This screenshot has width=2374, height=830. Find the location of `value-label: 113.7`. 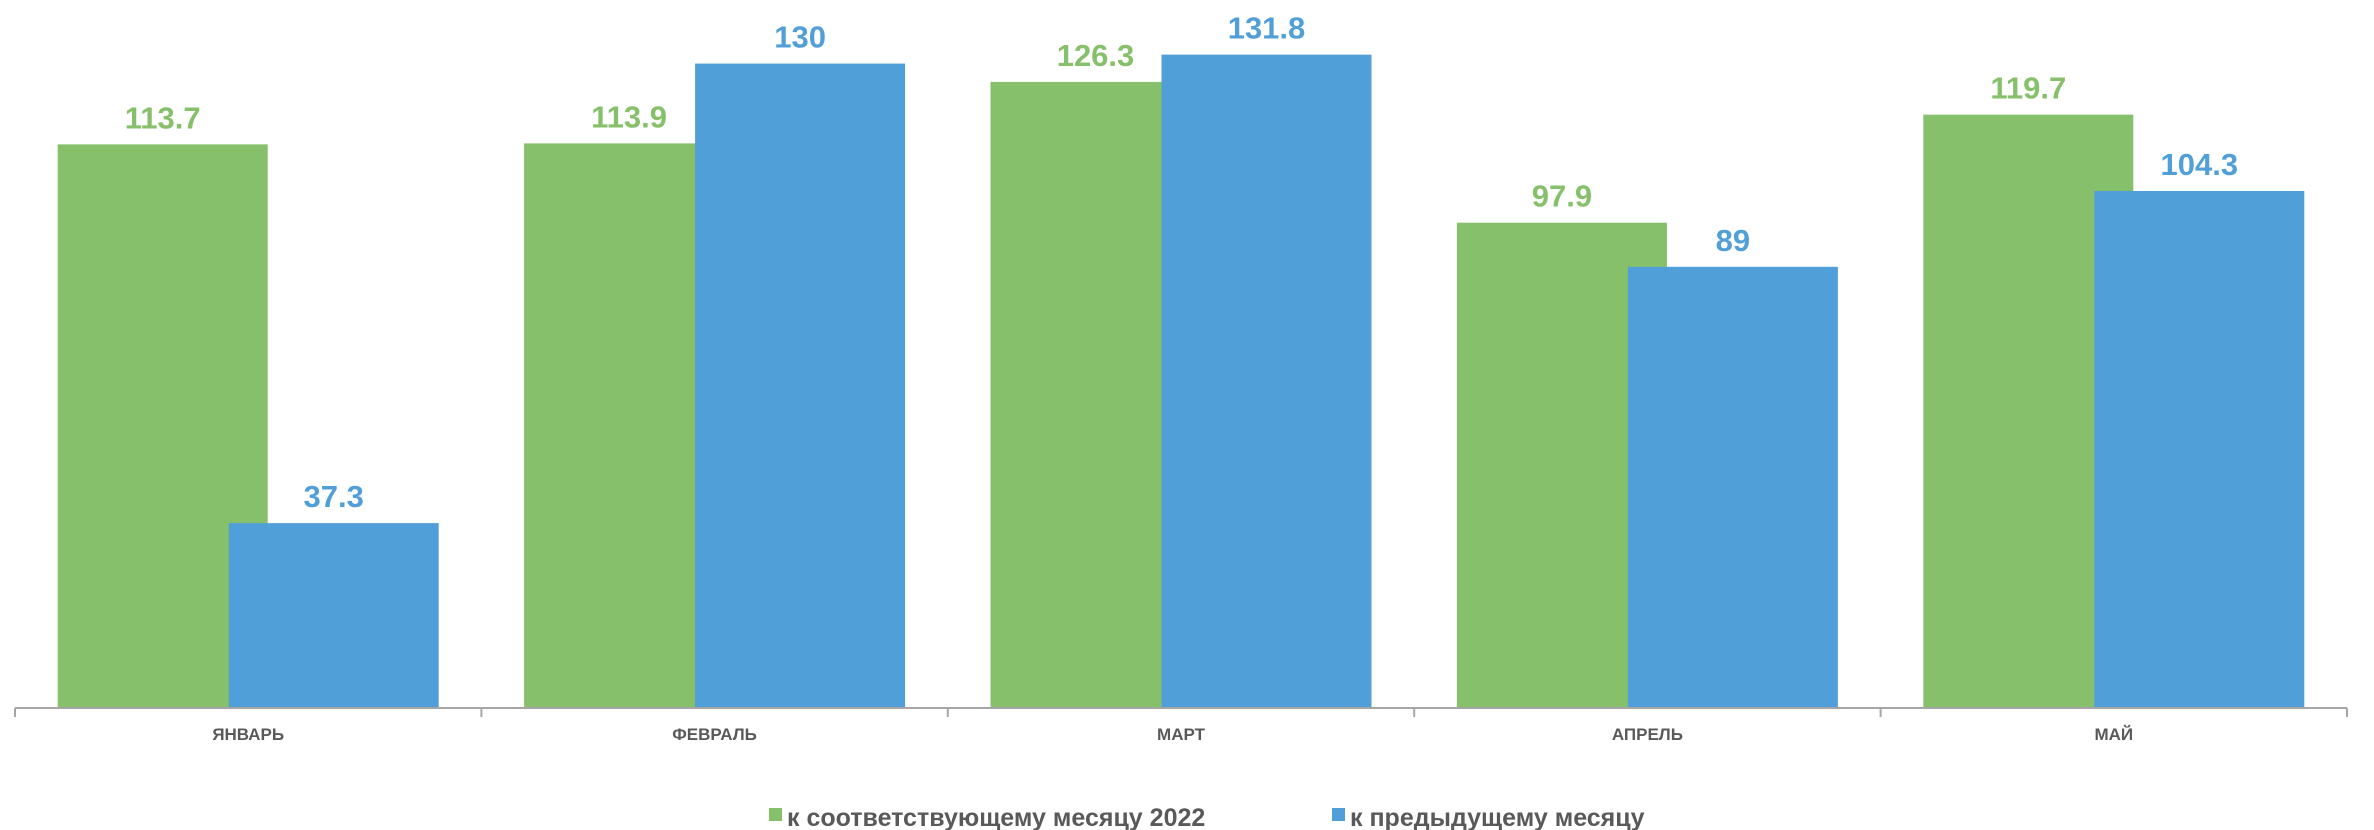

value-label: 113.7 is located at coordinates (163, 117).